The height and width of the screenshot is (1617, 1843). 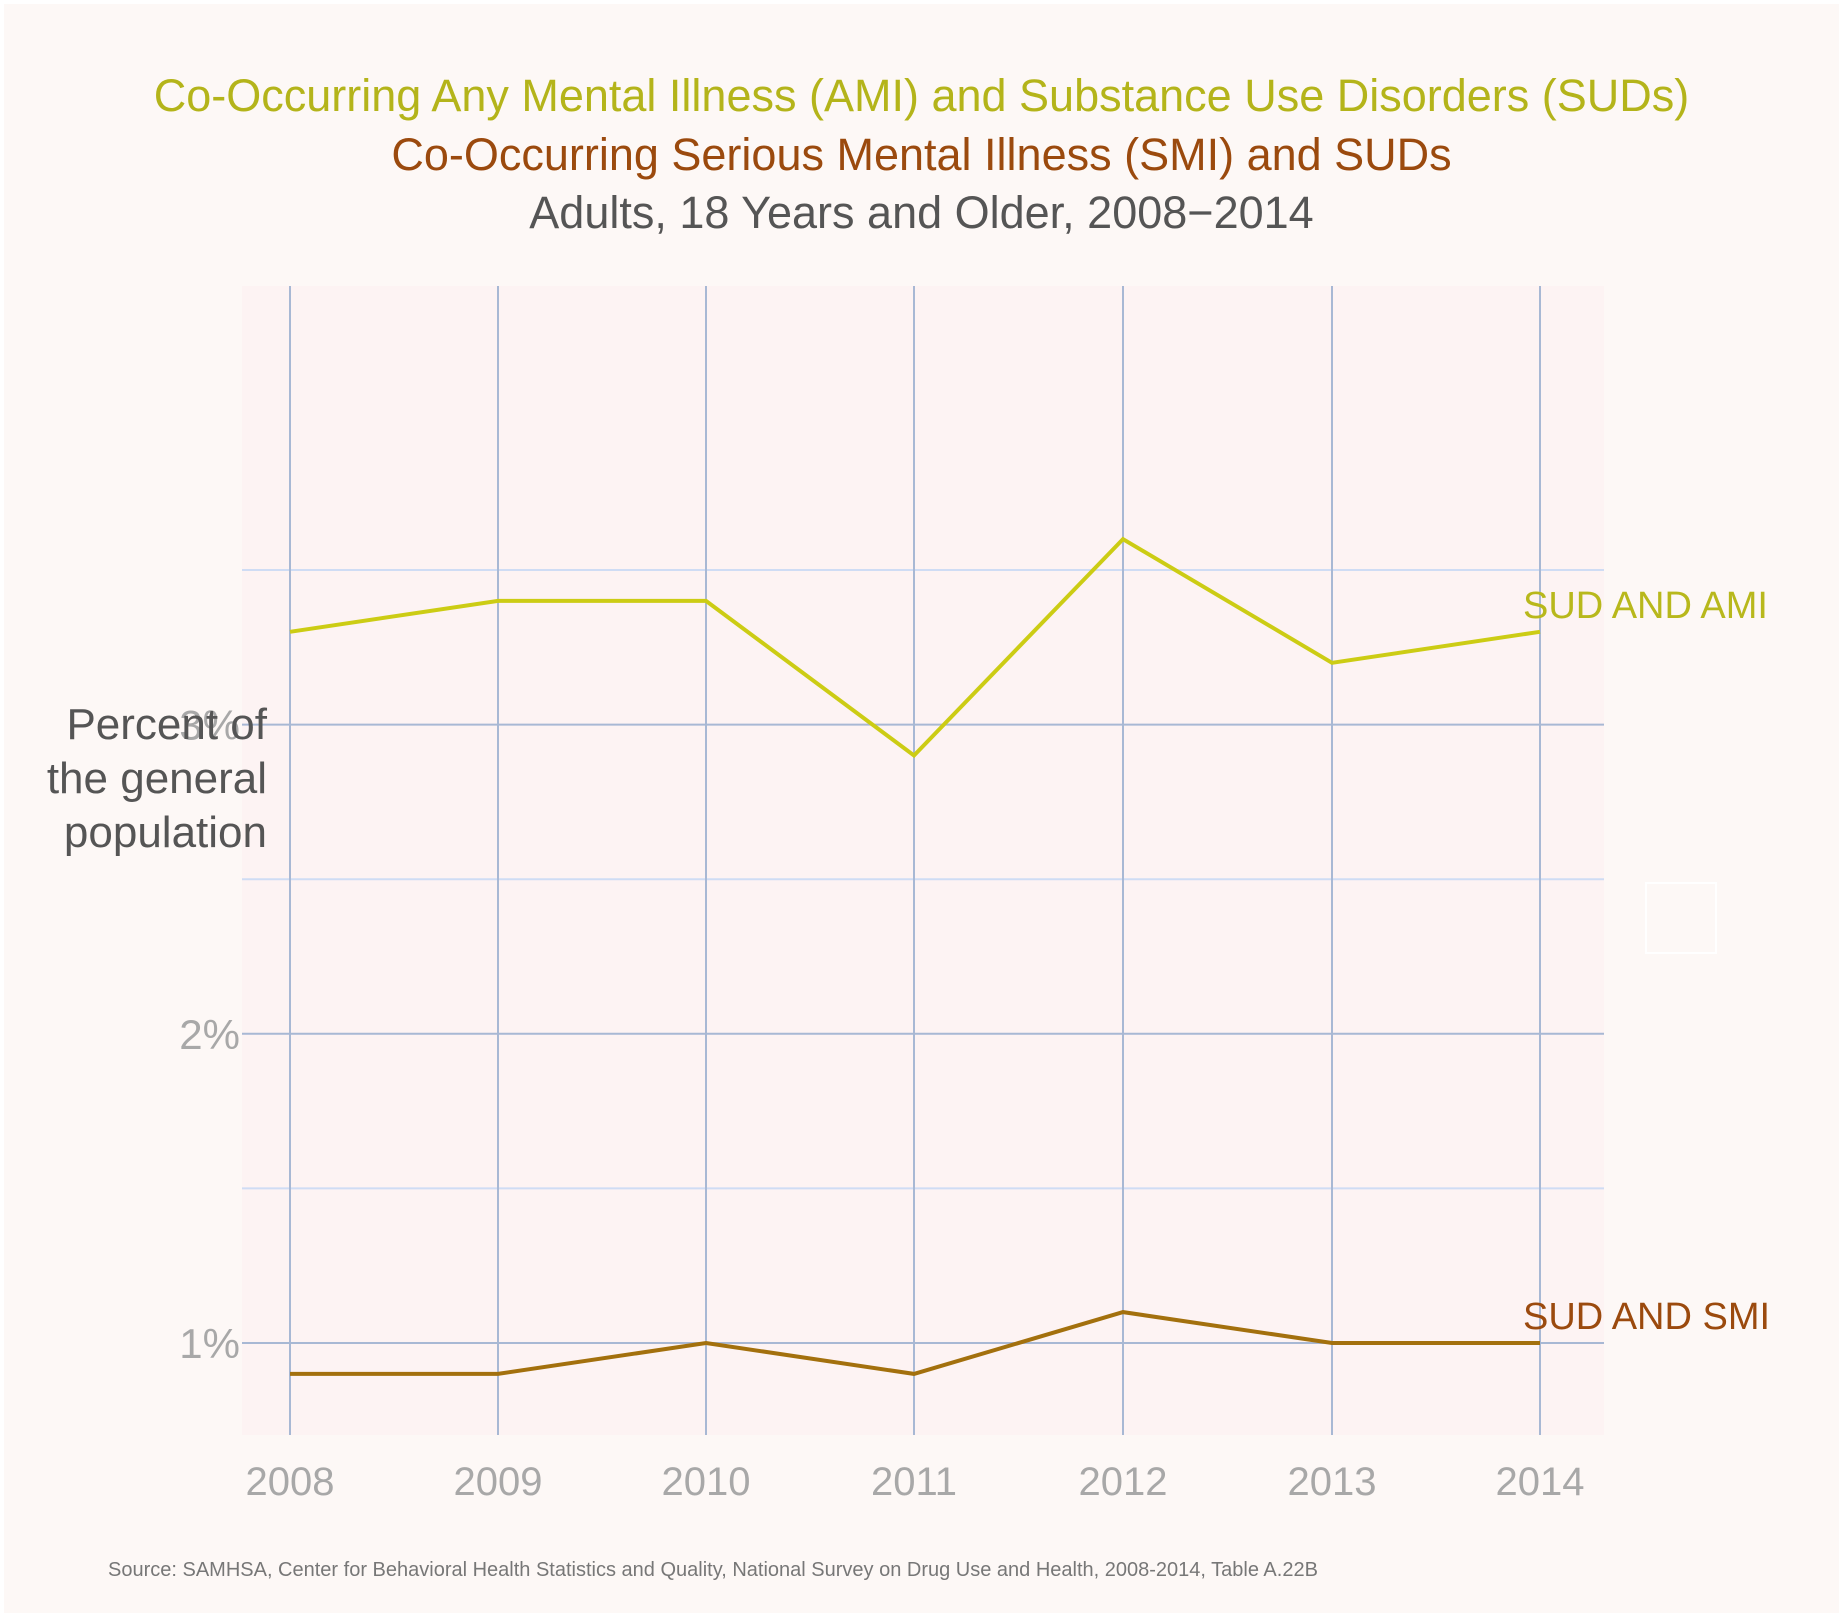 What do you see at coordinates (209, 1343) in the screenshot?
I see `y-tick-label: 1%` at bounding box center [209, 1343].